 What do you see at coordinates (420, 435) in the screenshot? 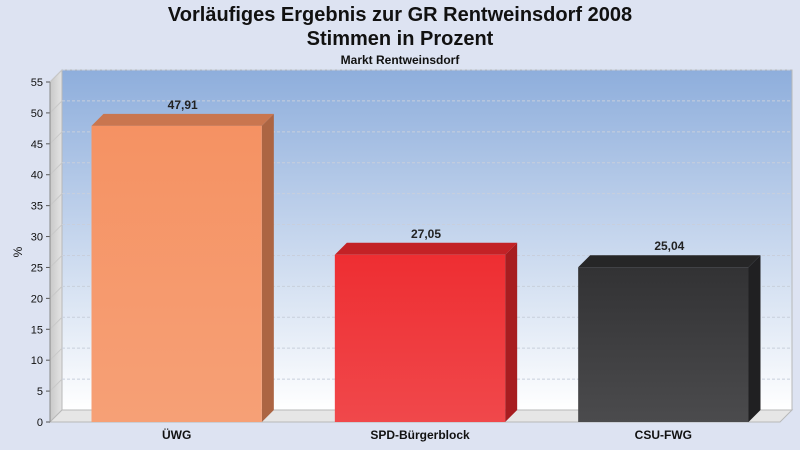
I see `x-tick-label: SPD-Bürgerblock` at bounding box center [420, 435].